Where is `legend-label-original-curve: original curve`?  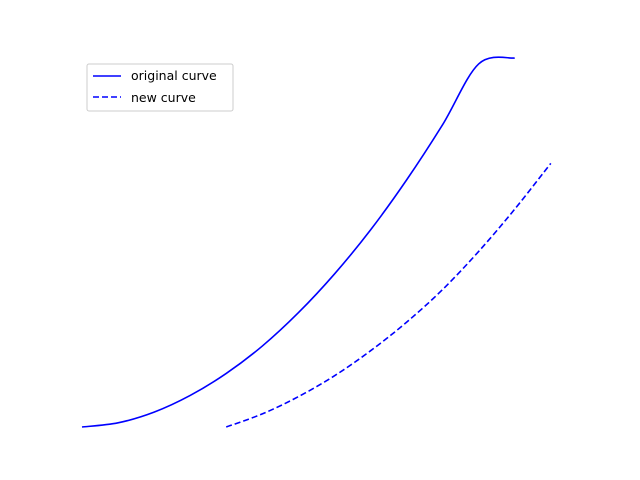 legend-label-original-curve: original curve is located at coordinates (174, 75).